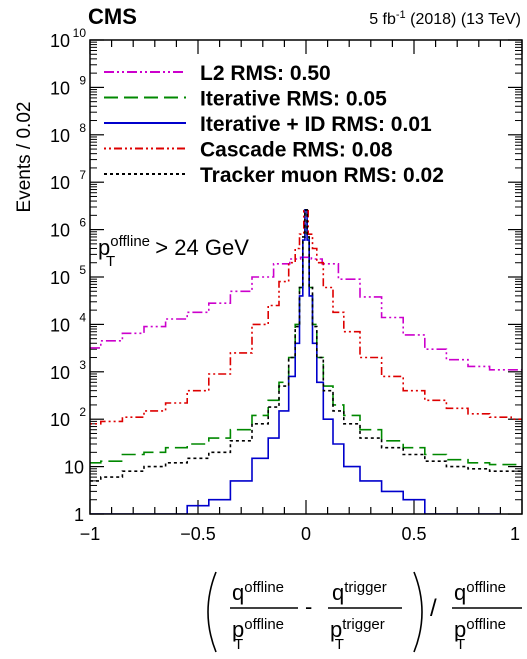 The height and width of the screenshot is (659, 527). Describe the element at coordinates (79, 515) in the screenshot. I see `y-tick-label: 1` at that location.